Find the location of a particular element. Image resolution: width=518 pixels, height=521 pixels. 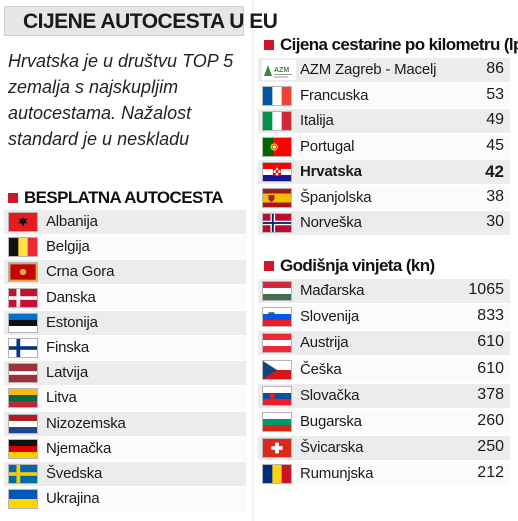

svg-text: AZM is located at coordinates (281, 70).